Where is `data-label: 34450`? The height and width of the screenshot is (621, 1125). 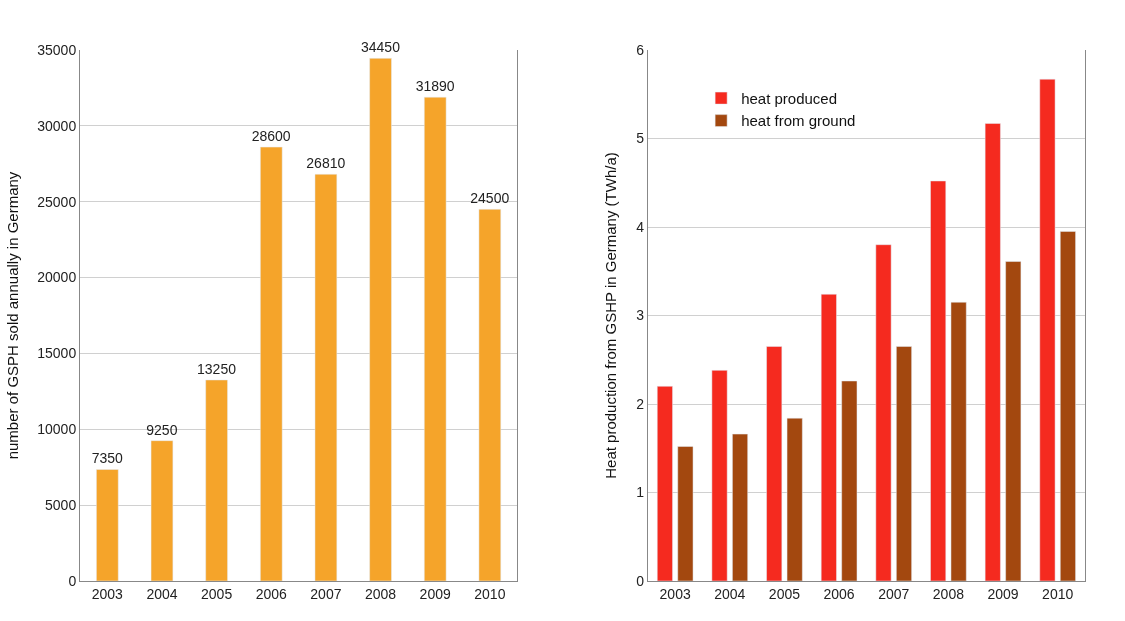
data-label: 34450 is located at coordinates (380, 47).